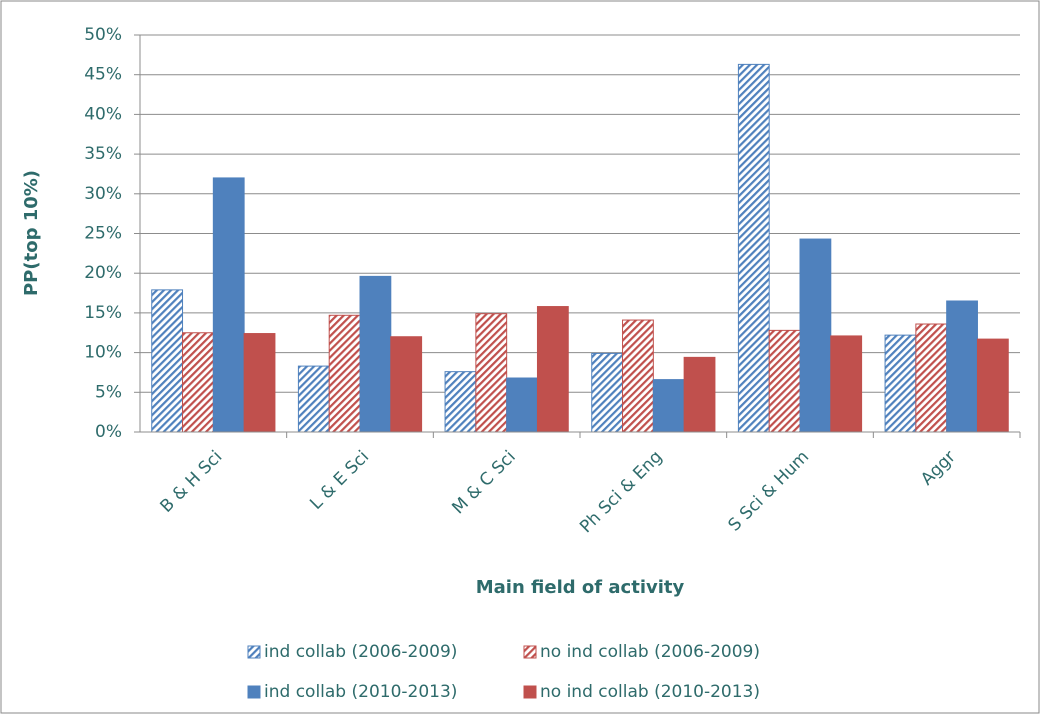  What do you see at coordinates (103, 194) in the screenshot?
I see `y-tick-label: 30%` at bounding box center [103, 194].